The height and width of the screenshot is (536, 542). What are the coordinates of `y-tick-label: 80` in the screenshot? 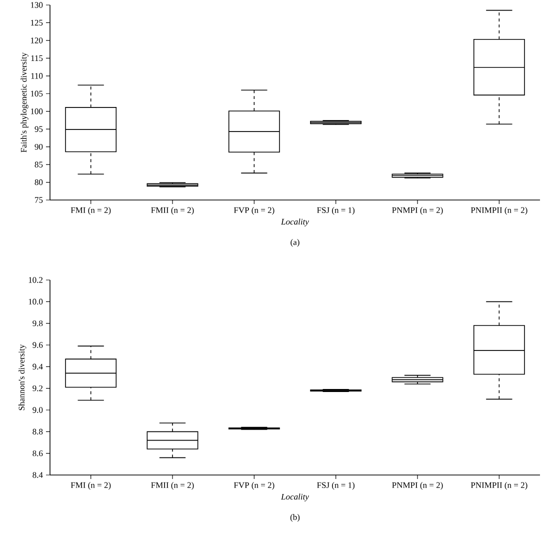 It's located at (38, 182).